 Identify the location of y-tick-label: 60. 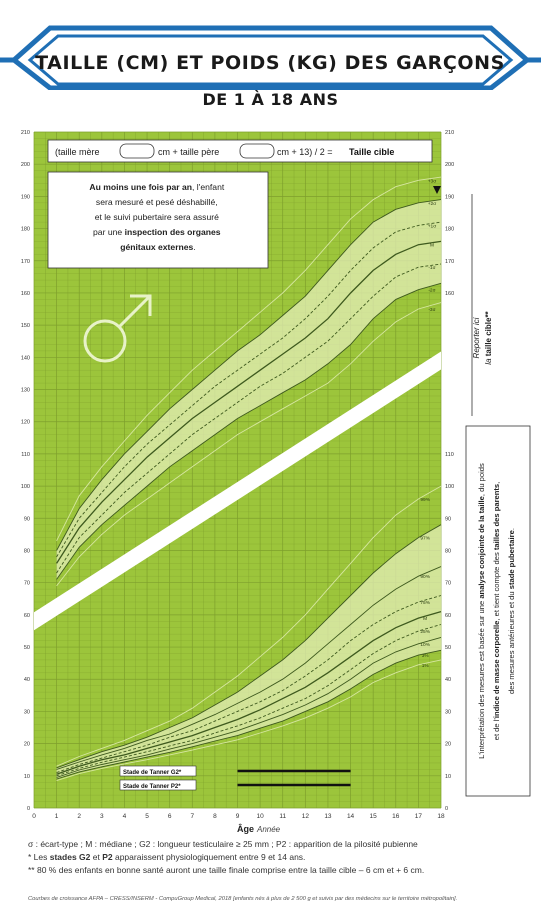
(27, 616).